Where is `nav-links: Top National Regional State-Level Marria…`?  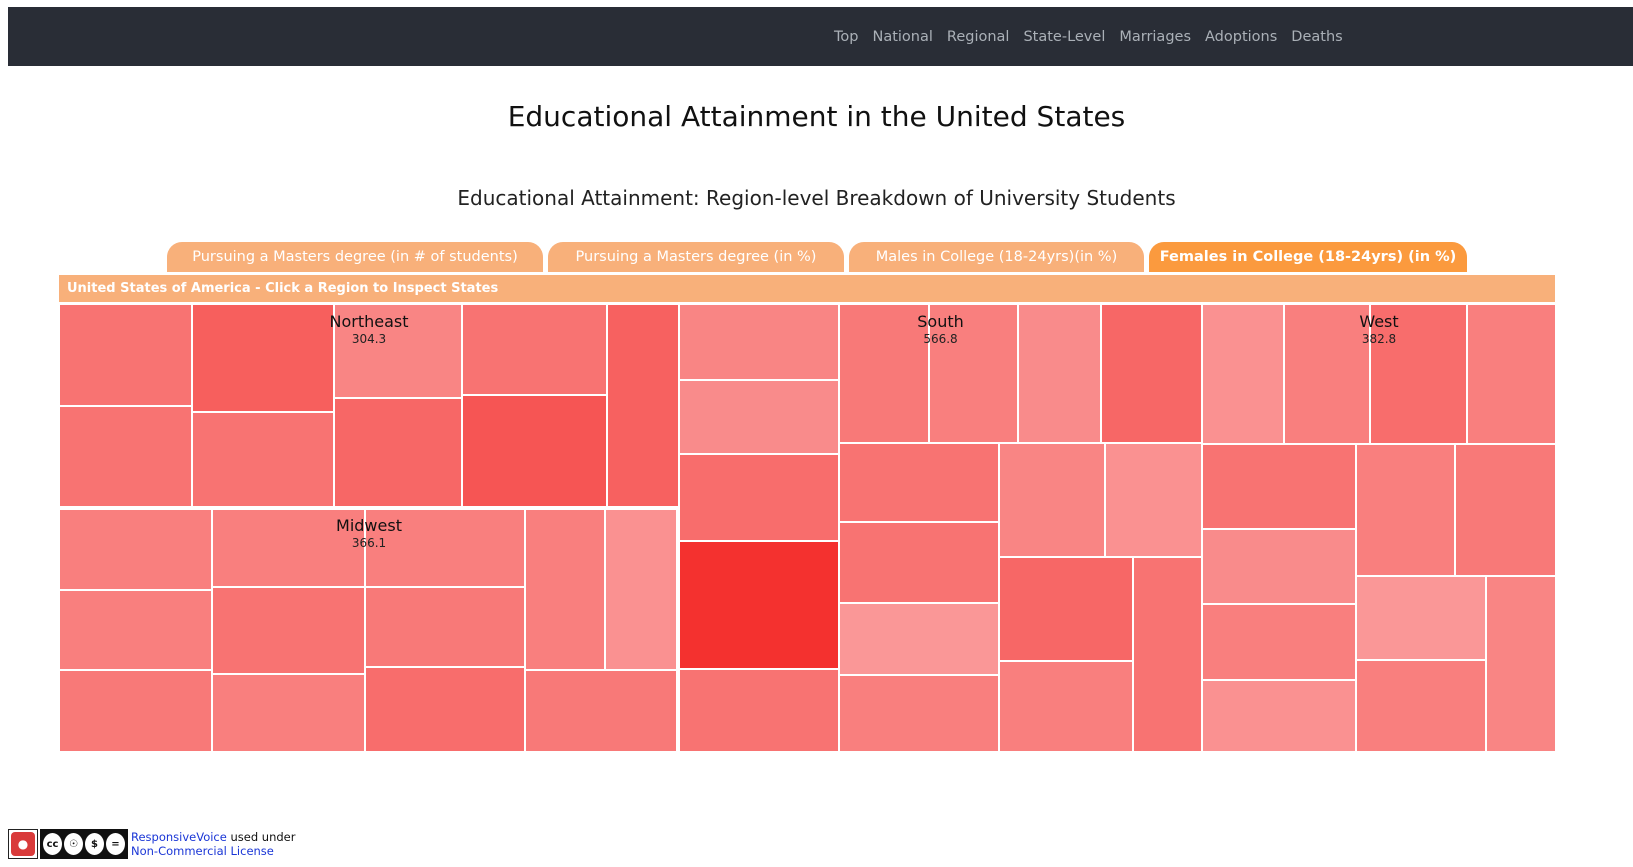 nav-links: Top National Regional State-Level Marria… is located at coordinates (1095, 36).